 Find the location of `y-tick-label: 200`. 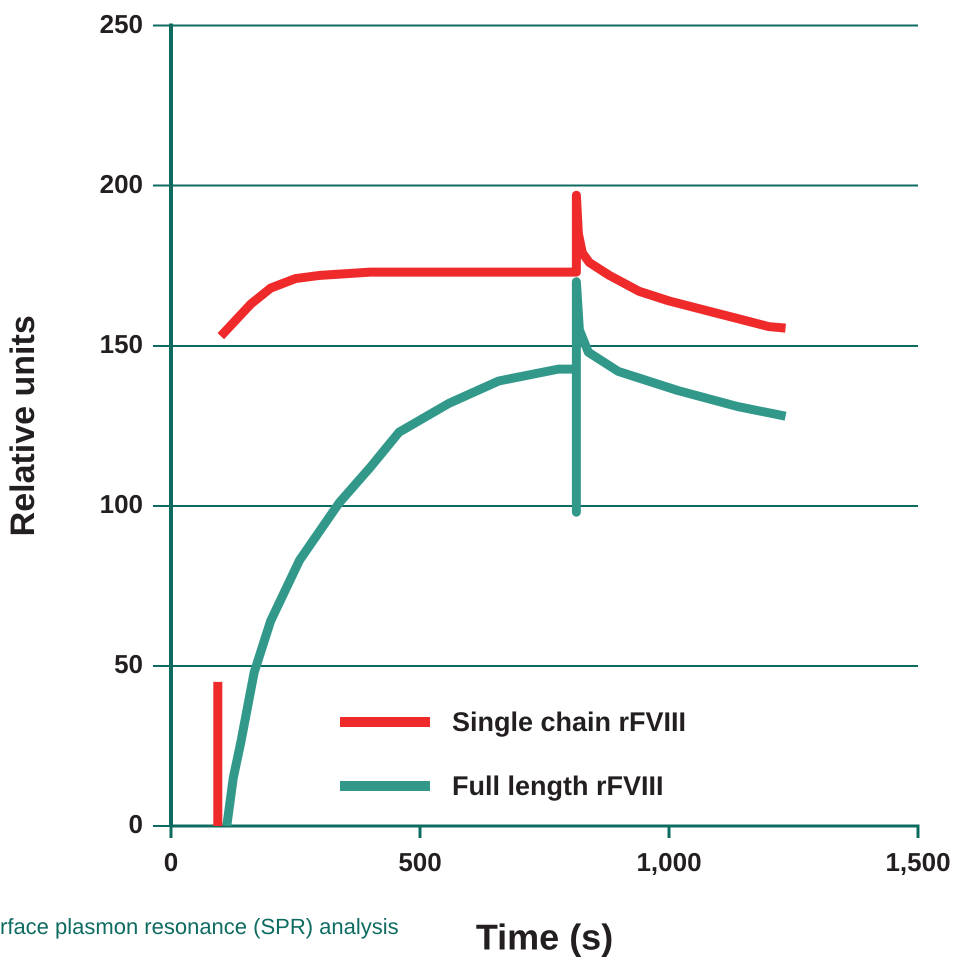

y-tick-label: 200 is located at coordinates (121, 183).